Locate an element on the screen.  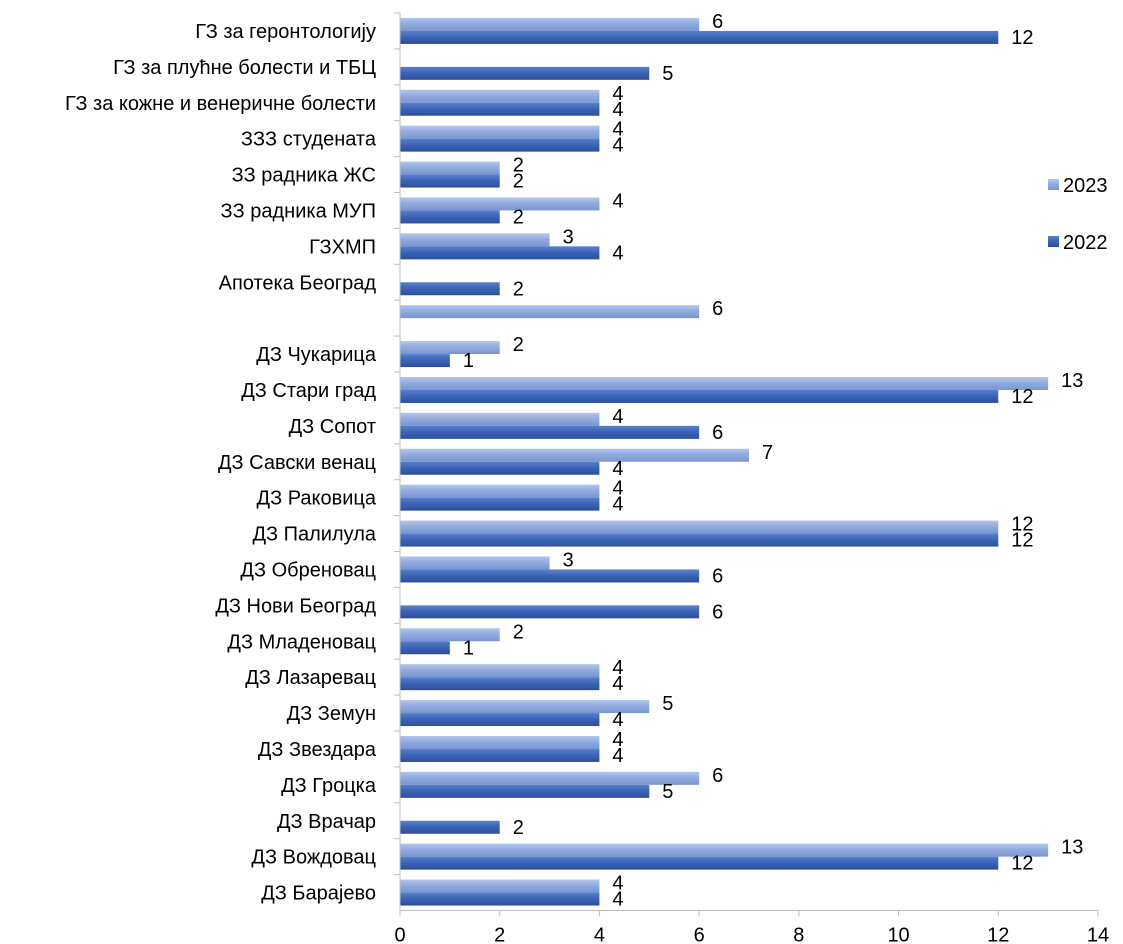
data-label: 13 is located at coordinates (1072, 848).